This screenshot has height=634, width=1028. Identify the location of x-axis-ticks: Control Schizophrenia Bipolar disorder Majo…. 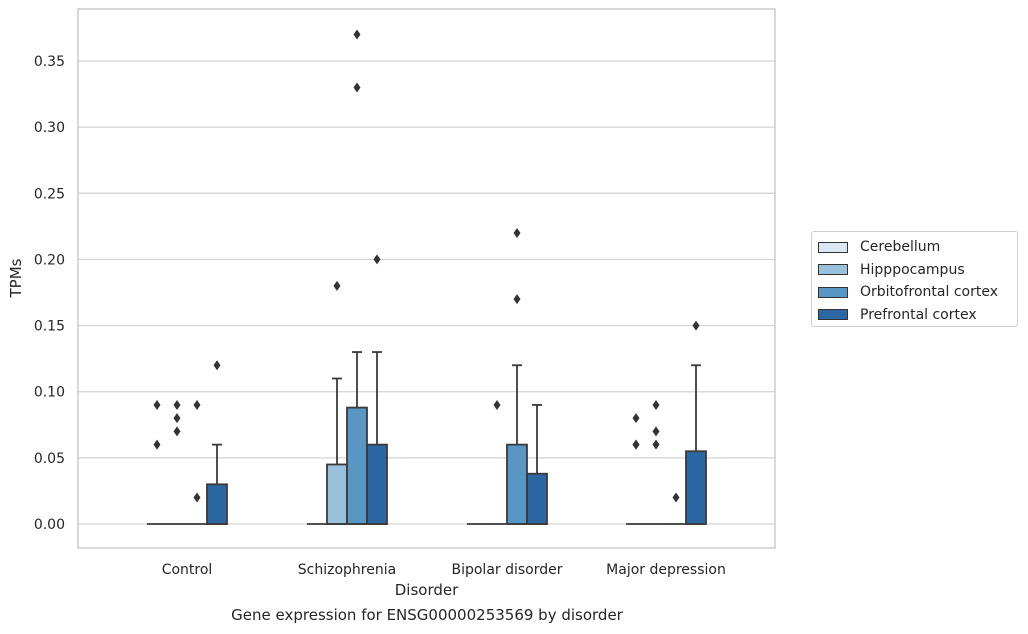
(444, 570).